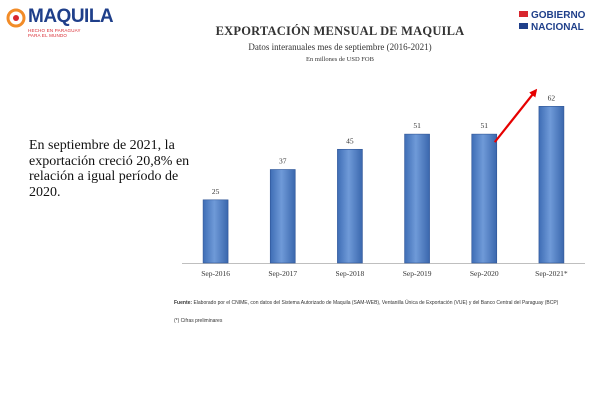 This screenshot has width=600, height=402. I want to click on gobierno-text: GOBIERNO, so click(558, 15).